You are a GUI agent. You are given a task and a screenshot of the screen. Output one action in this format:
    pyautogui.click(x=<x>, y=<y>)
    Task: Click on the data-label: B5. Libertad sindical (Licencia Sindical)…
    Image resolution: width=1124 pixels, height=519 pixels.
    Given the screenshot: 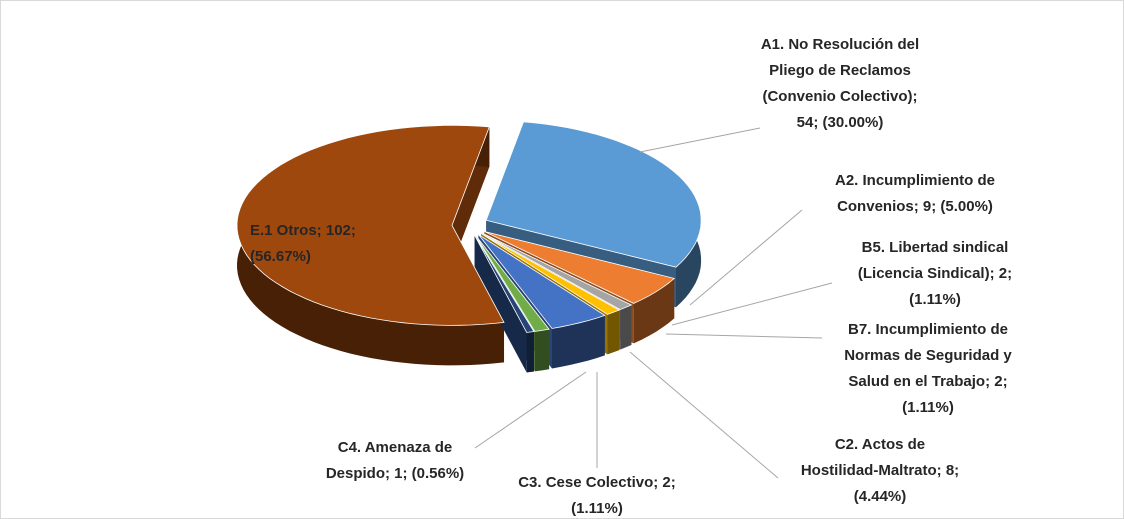 What is the action you would take?
    pyautogui.click(x=935, y=273)
    